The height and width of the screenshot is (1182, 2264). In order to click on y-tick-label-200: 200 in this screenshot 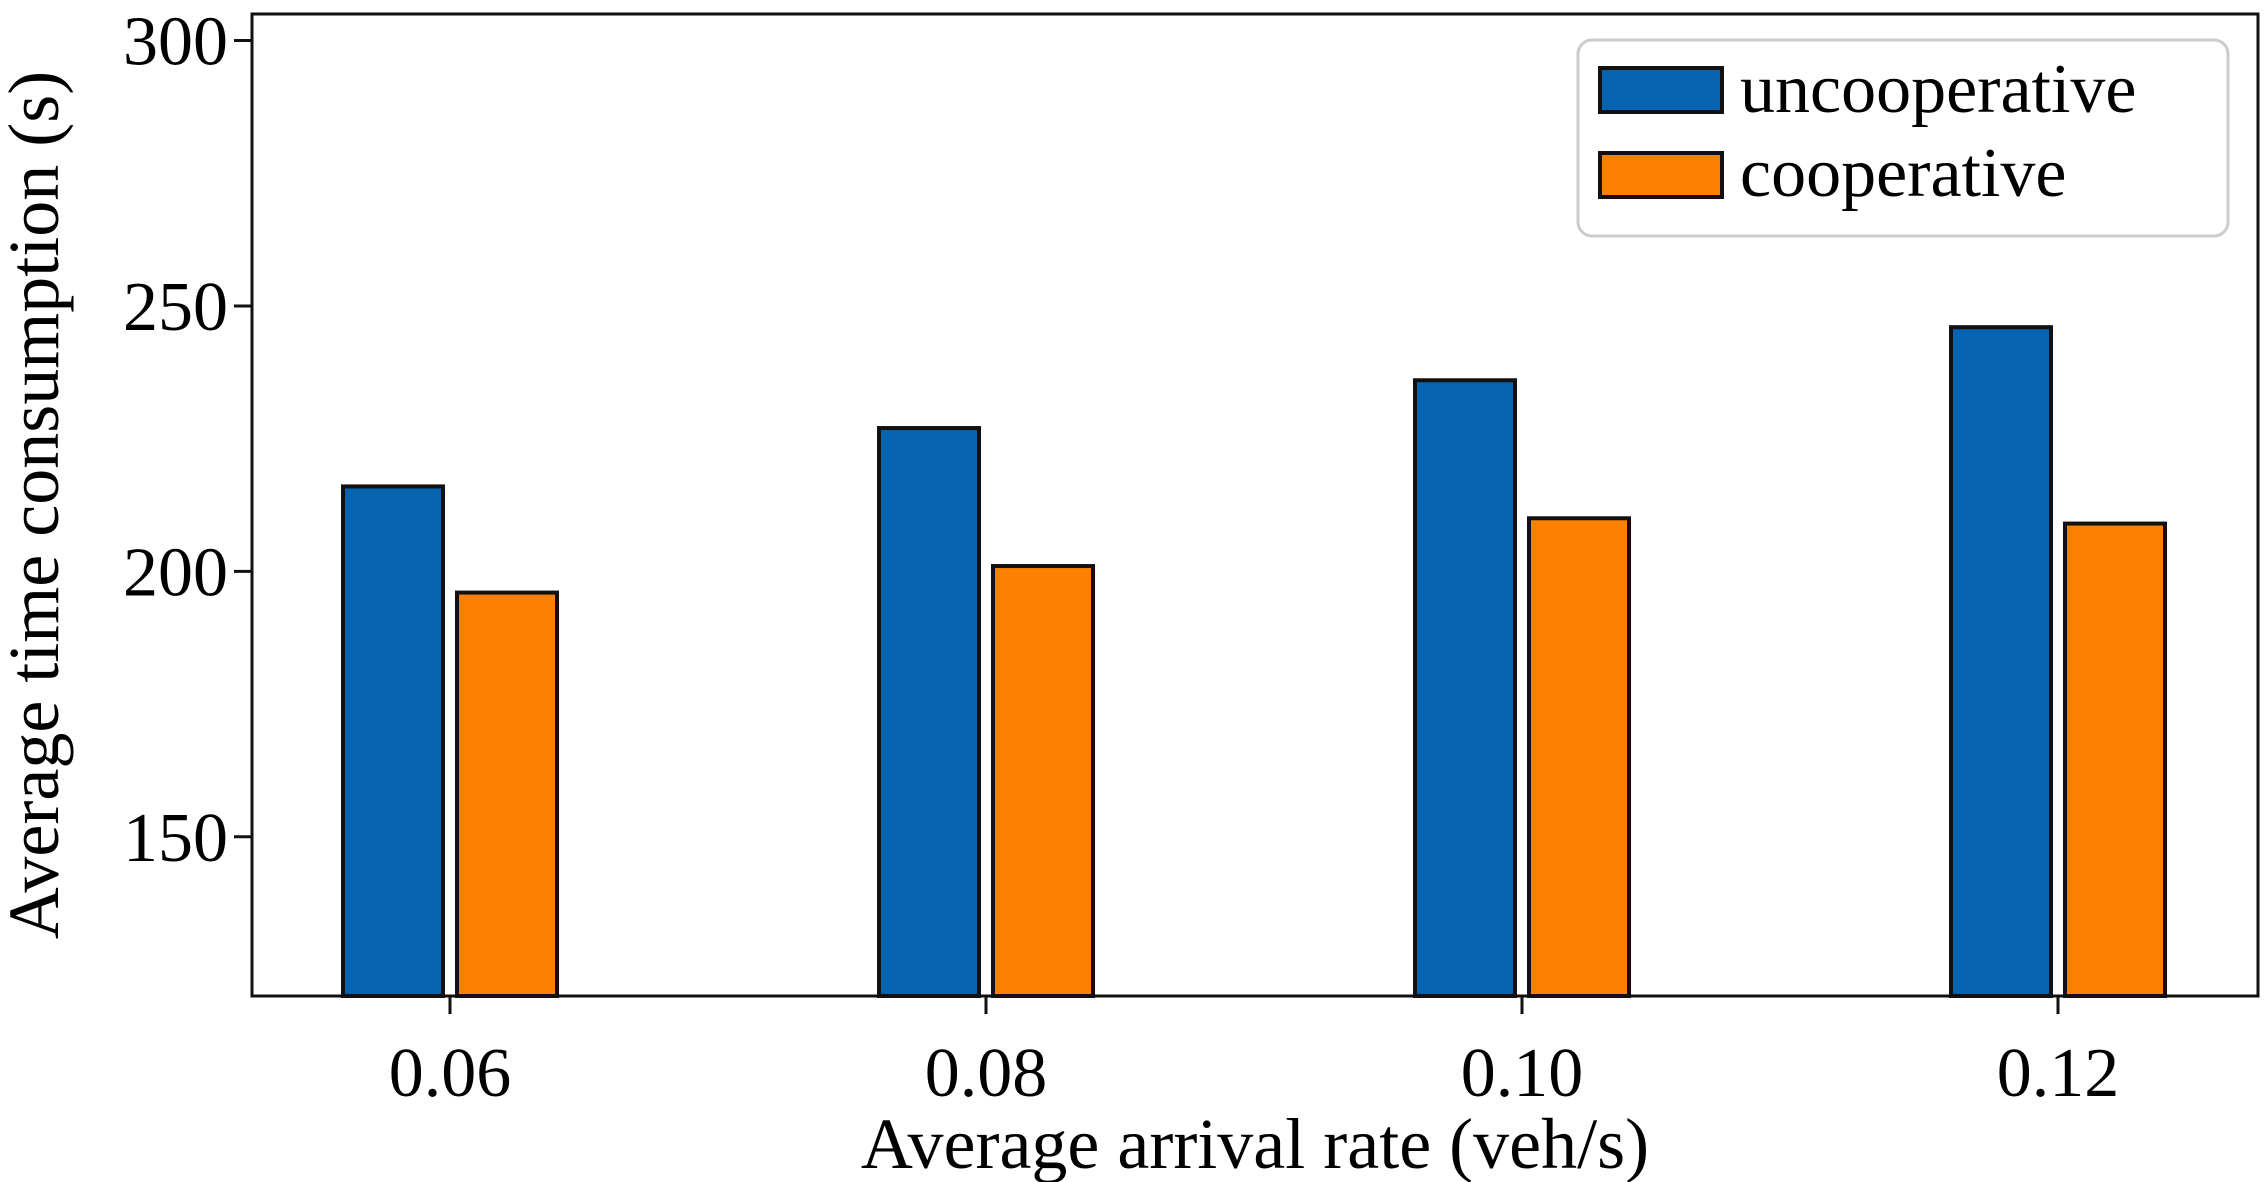, I will do `click(175, 572)`.